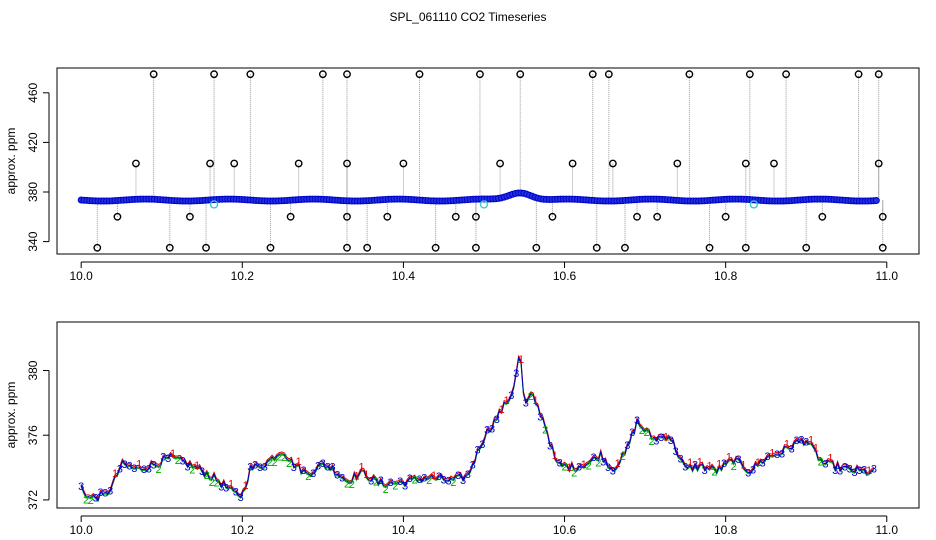 This screenshot has height=540, width=936. What do you see at coordinates (484, 526) in the screenshot?
I see `bottom-x-axis: 10.0 10.2 10.4 10.6 10.8 11.0` at bounding box center [484, 526].